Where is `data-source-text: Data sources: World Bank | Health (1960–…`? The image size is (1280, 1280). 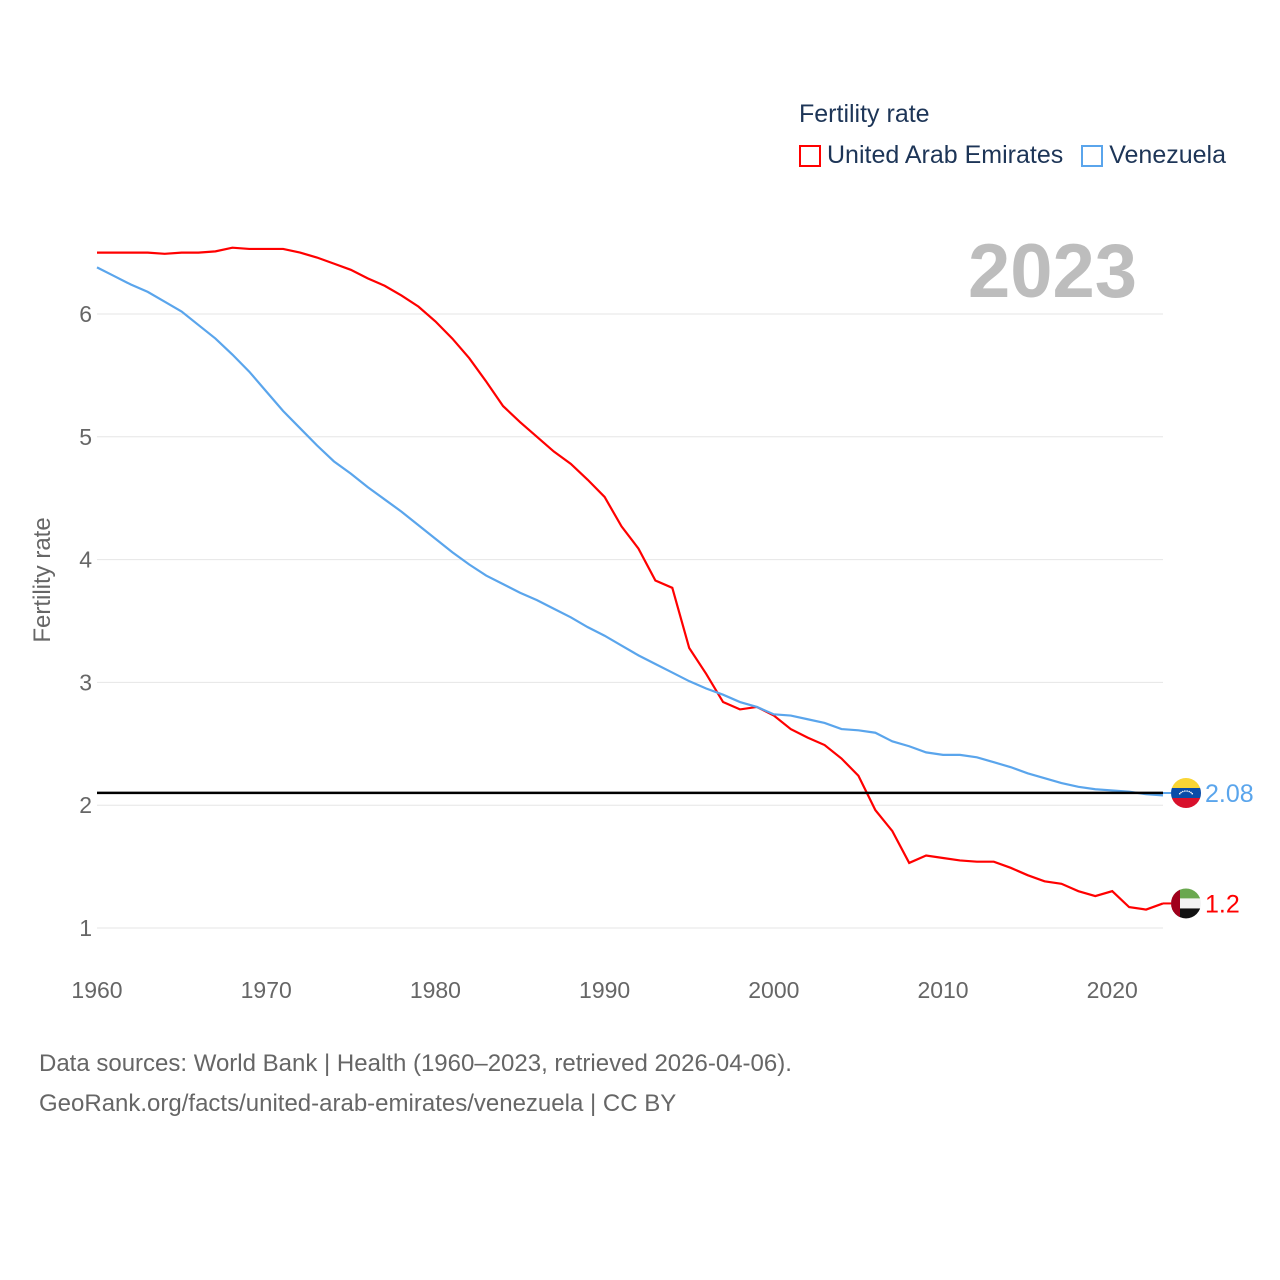 data-source-text: Data sources: World Bank | Health (1960–… is located at coordinates (415, 1063).